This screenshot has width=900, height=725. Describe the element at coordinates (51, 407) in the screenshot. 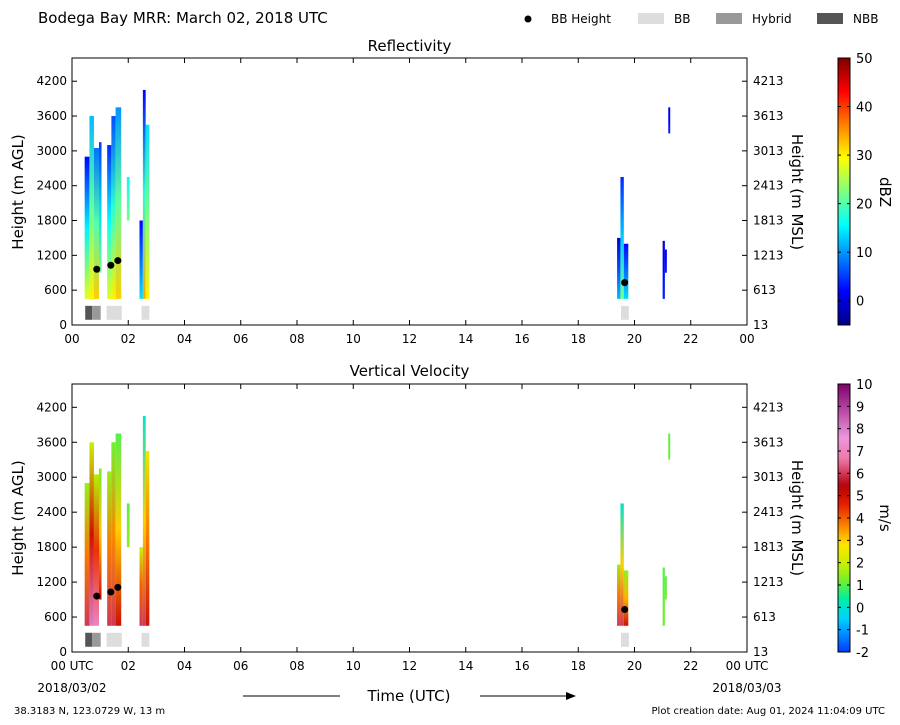

I see `velocity-y-tick-label-left: 4200` at that location.